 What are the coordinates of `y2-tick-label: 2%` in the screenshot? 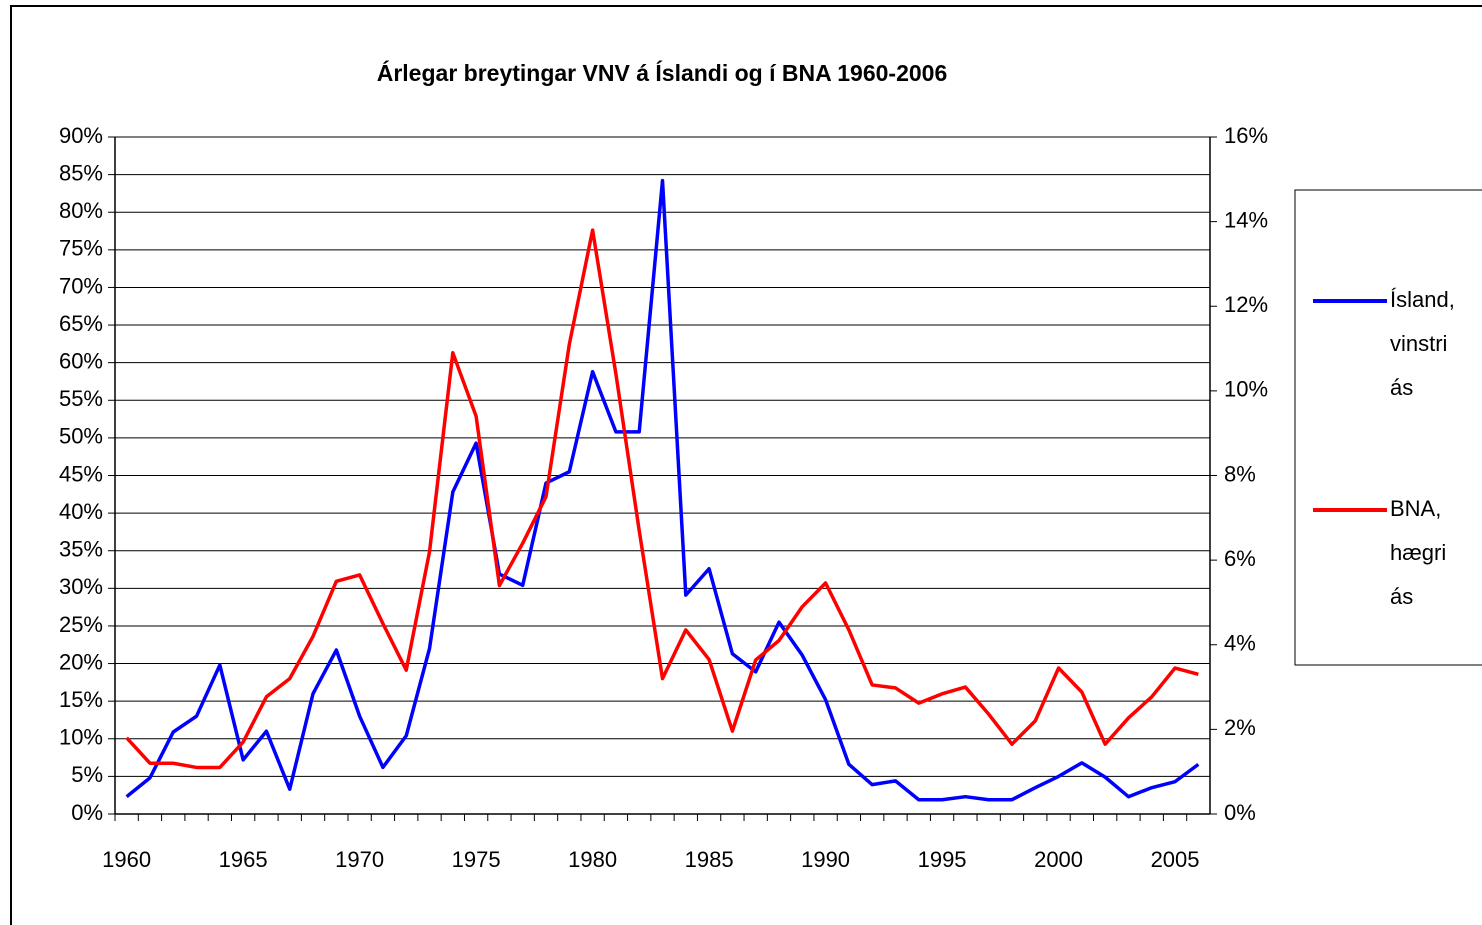 It's located at (1240, 727).